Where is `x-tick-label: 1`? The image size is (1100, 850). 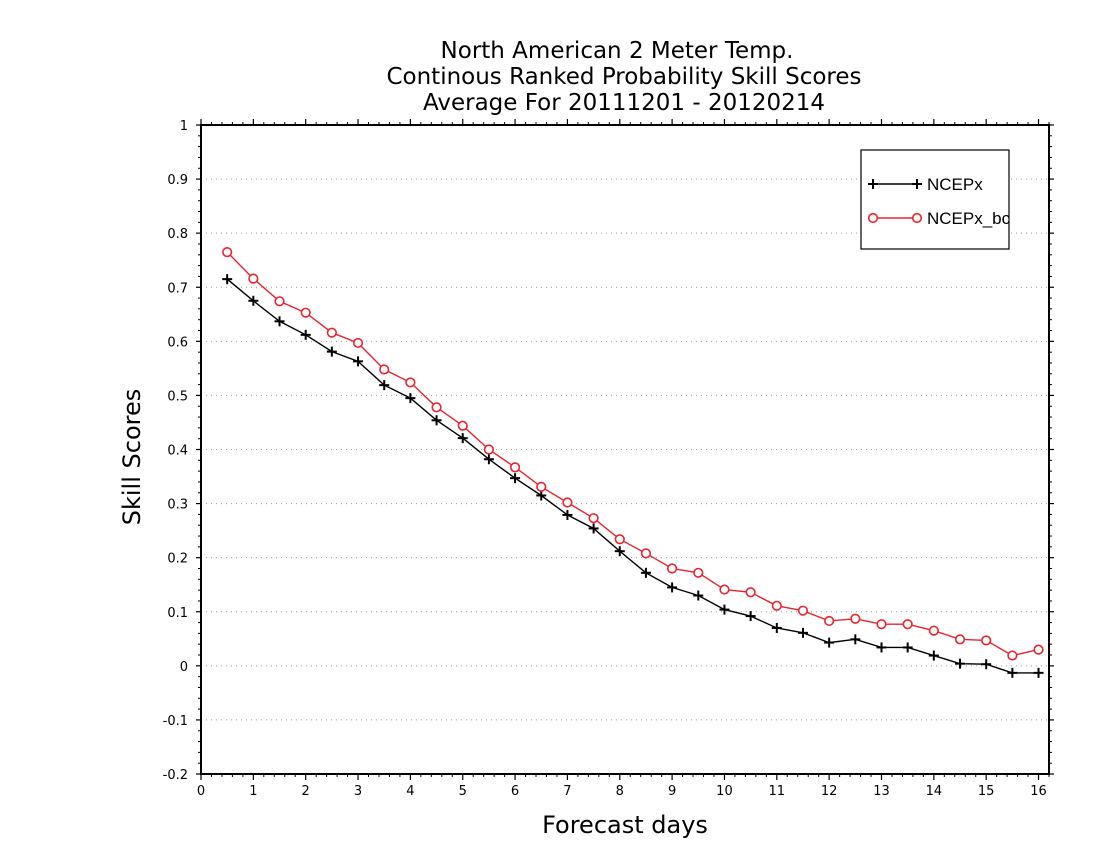
x-tick-label: 1 is located at coordinates (253, 791).